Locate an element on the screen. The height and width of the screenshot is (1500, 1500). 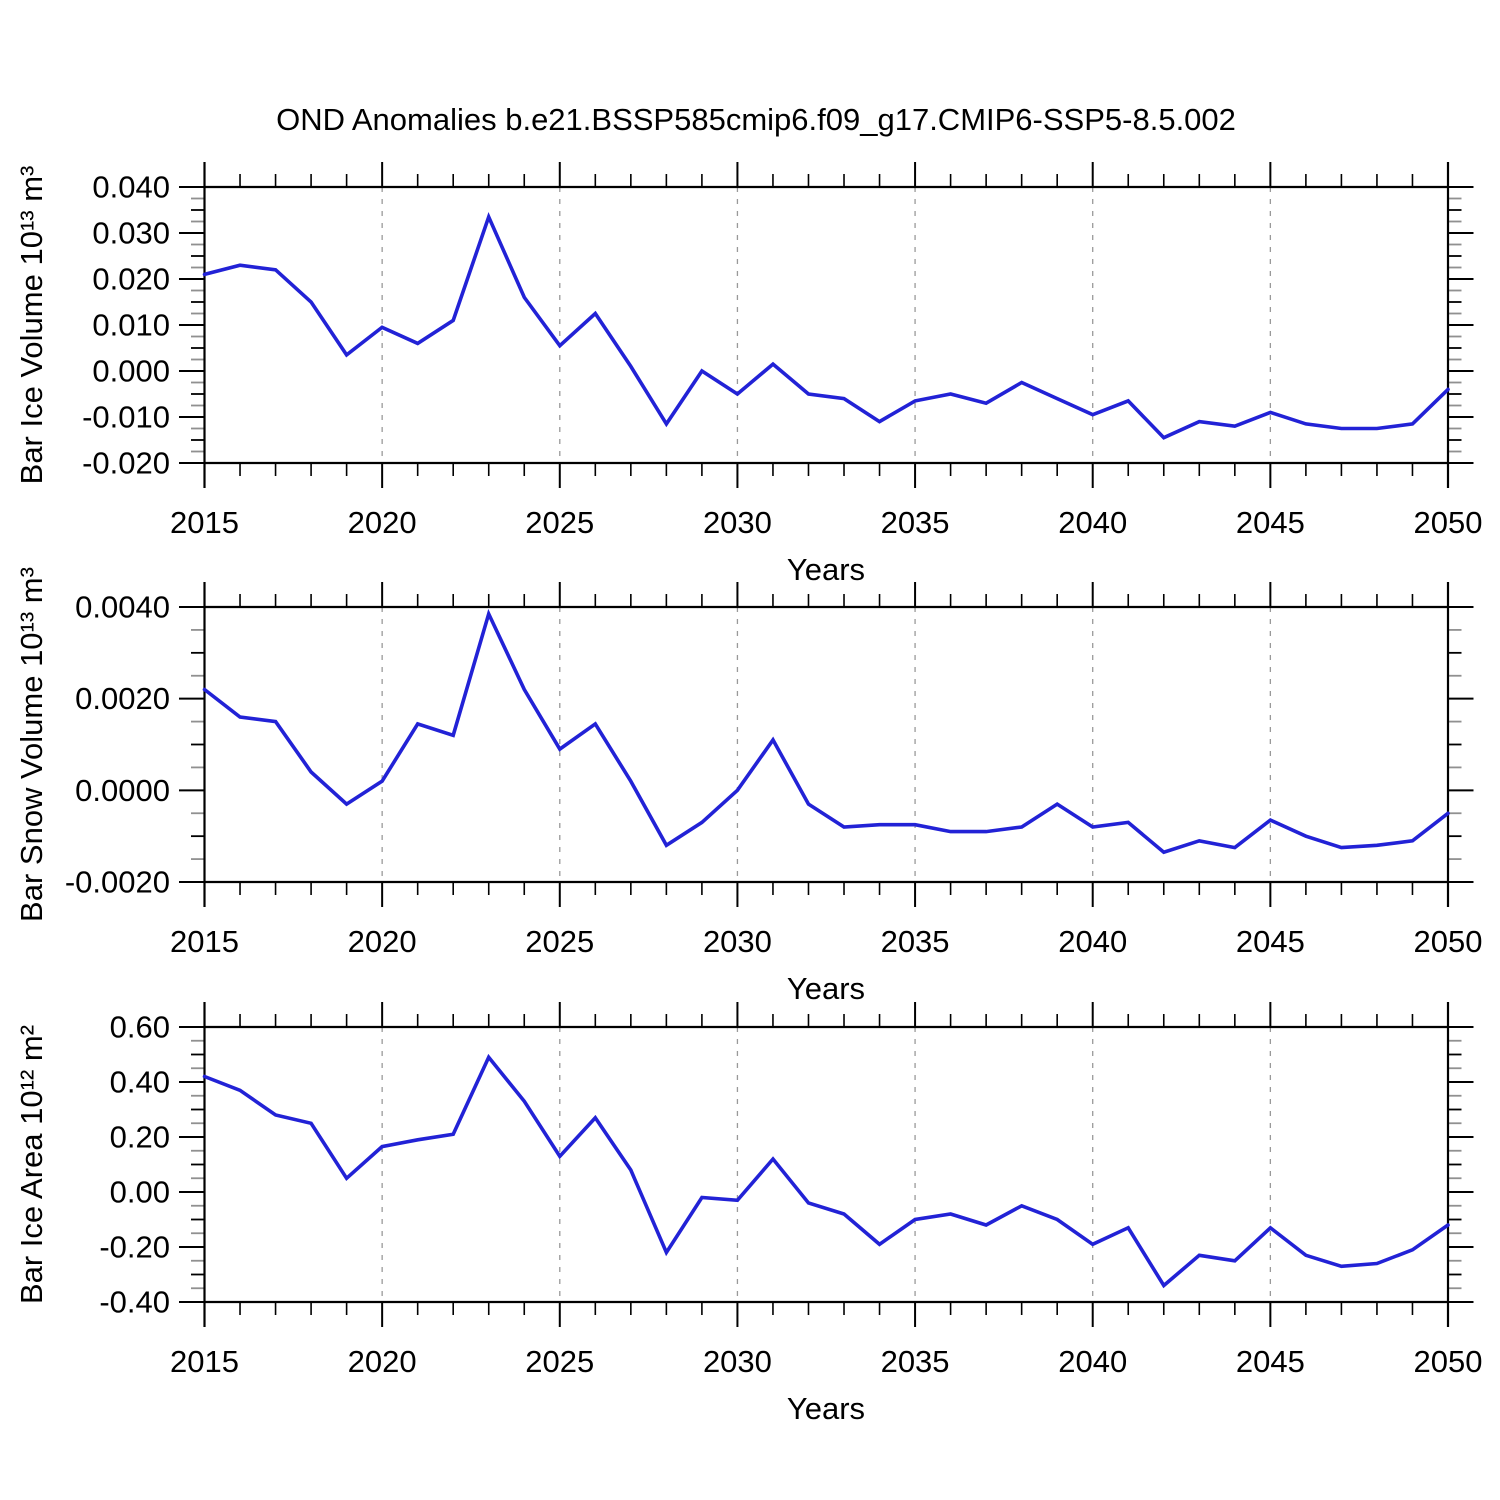
y-tick-label: 0.00 is located at coordinates (140, 1192).